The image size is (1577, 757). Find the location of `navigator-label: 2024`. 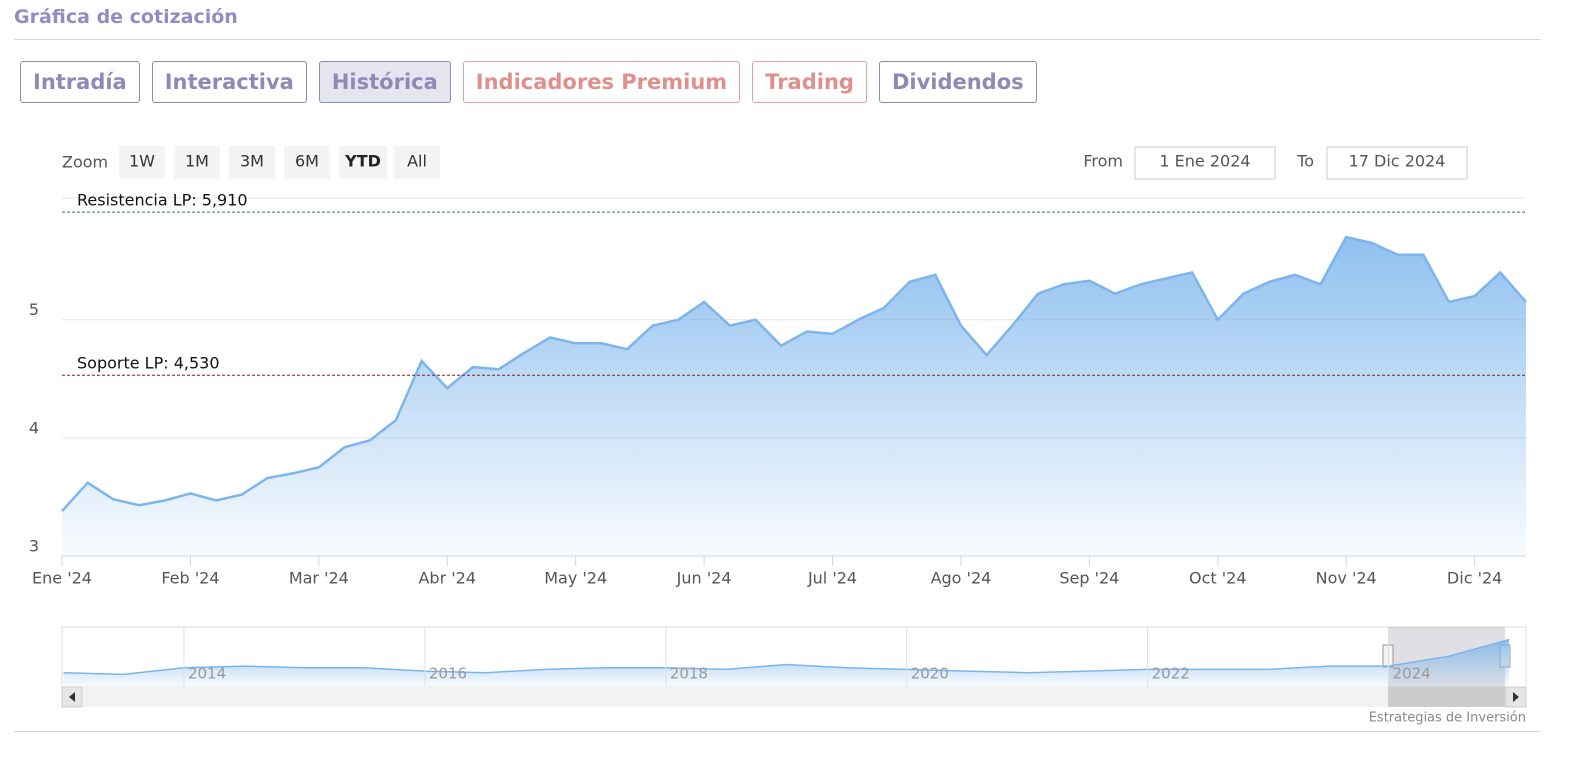

navigator-label: 2024 is located at coordinates (1412, 674).